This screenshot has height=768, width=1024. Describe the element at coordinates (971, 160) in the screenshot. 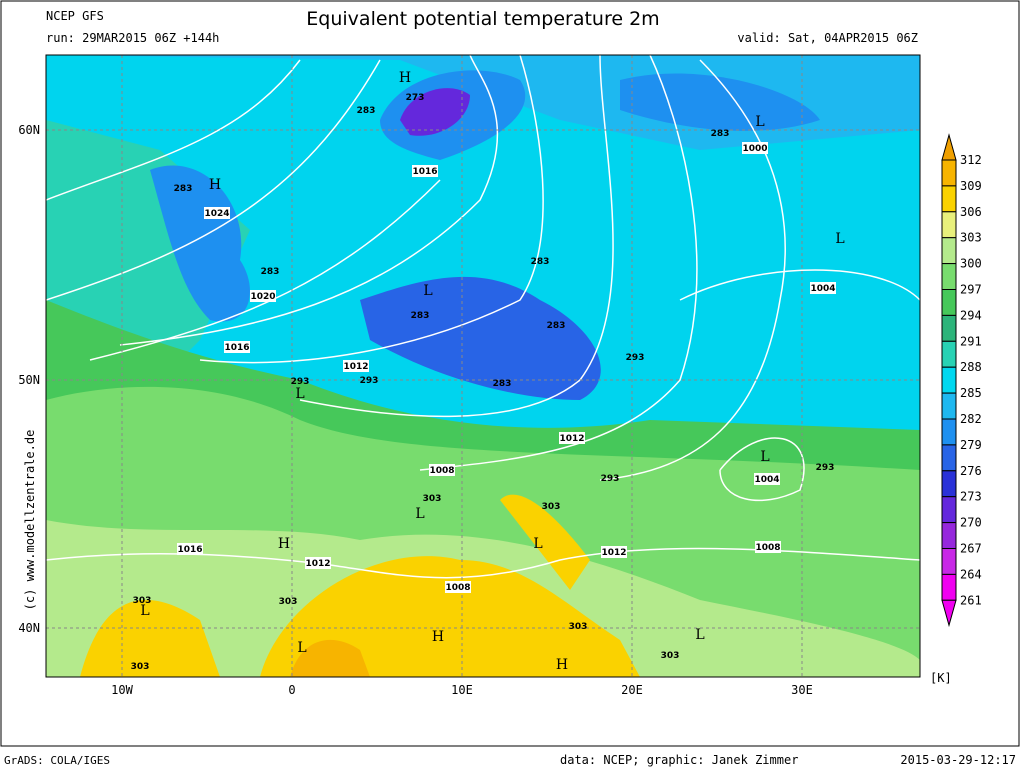

I see `colorbar-label: 312` at that location.